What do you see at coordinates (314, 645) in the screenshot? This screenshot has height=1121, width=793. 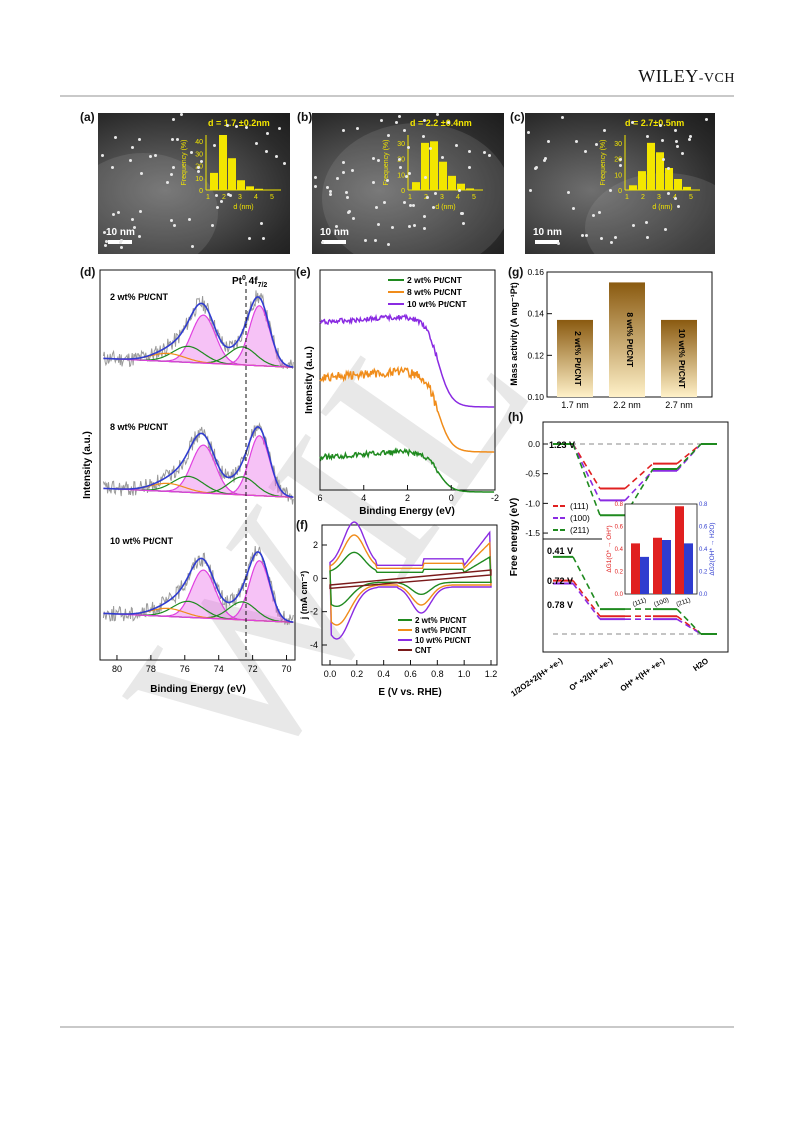 I see `cv-ytick: -4` at bounding box center [314, 645].